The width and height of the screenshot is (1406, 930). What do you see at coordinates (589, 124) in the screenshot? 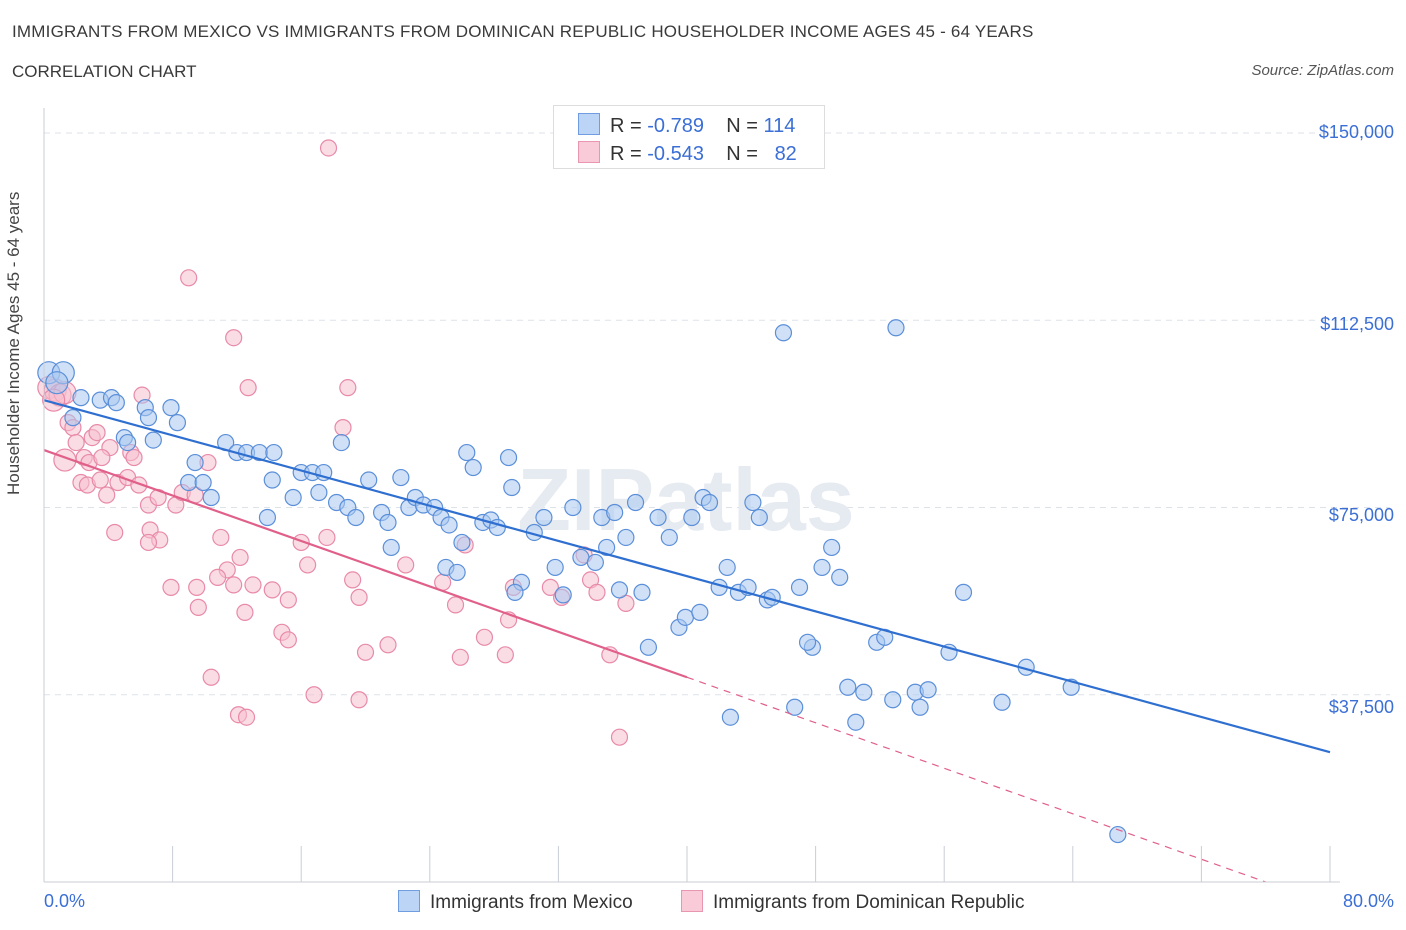
I see `mexico-swatch` at bounding box center [589, 124].